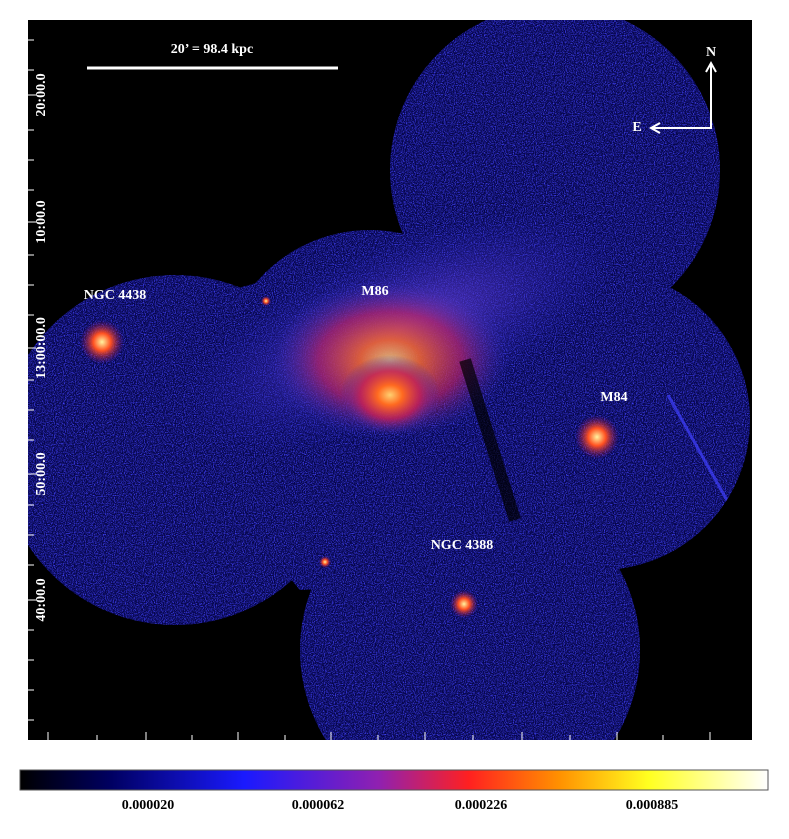  What do you see at coordinates (711, 52) in the screenshot?
I see `compass-north: N` at bounding box center [711, 52].